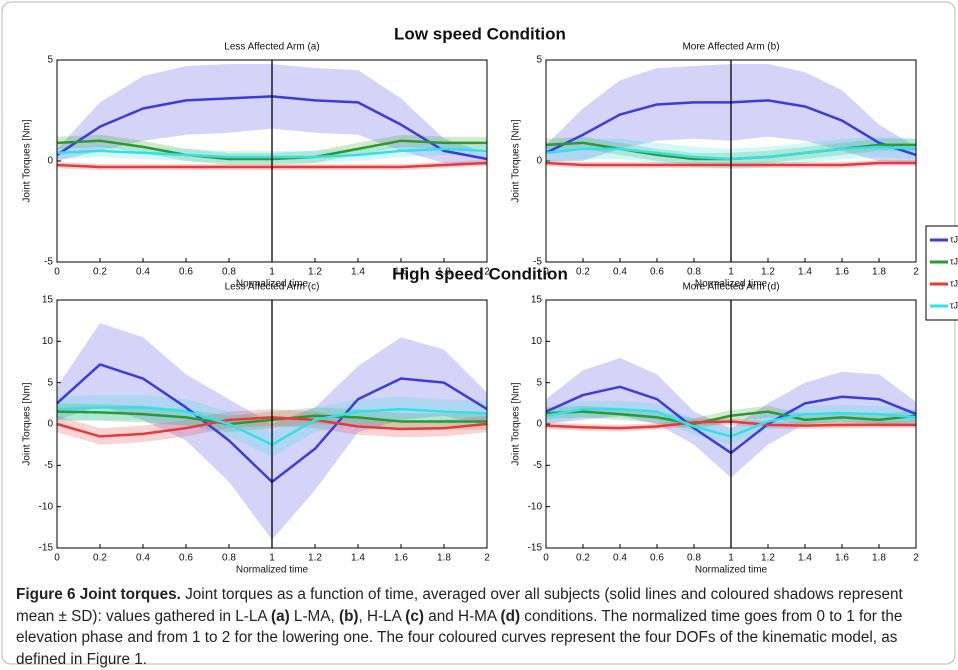 Image resolution: width=958 pixels, height=670 pixels. I want to click on caption-text: (d), so click(510, 616).